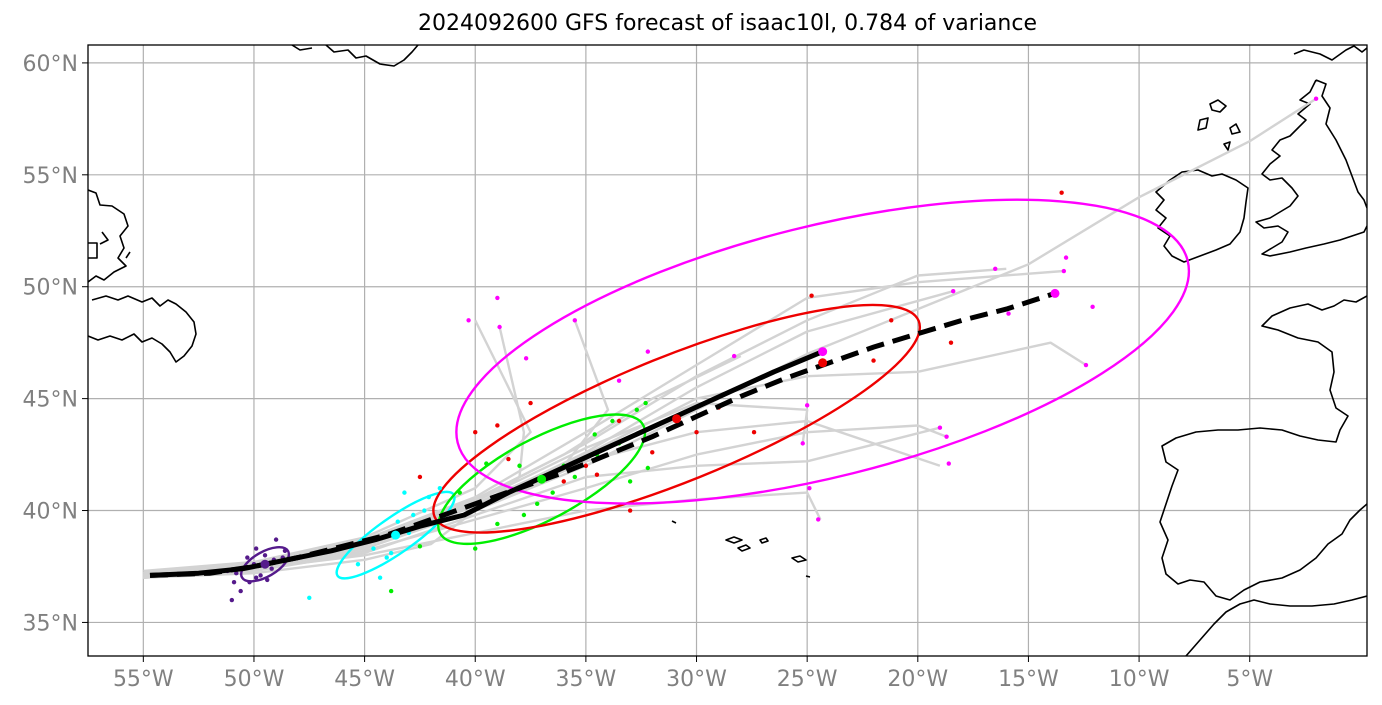 The image size is (1382, 705). I want to click on coastline-iceland, so click(1330, 53).